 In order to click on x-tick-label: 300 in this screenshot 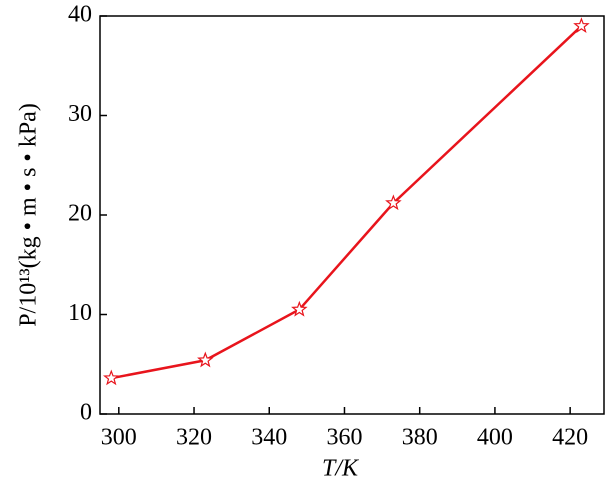, I will do `click(119, 438)`.